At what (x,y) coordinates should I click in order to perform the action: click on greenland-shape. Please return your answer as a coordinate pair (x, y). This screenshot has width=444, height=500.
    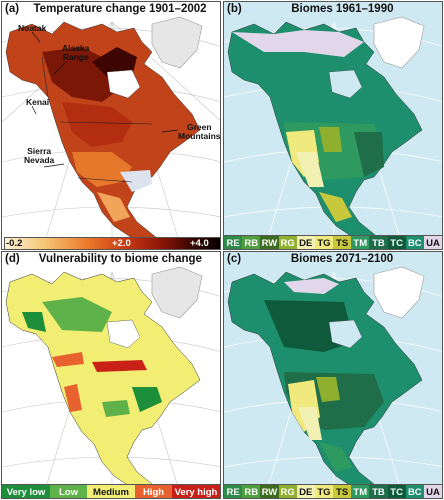
    Looking at the image, I should click on (177, 42).